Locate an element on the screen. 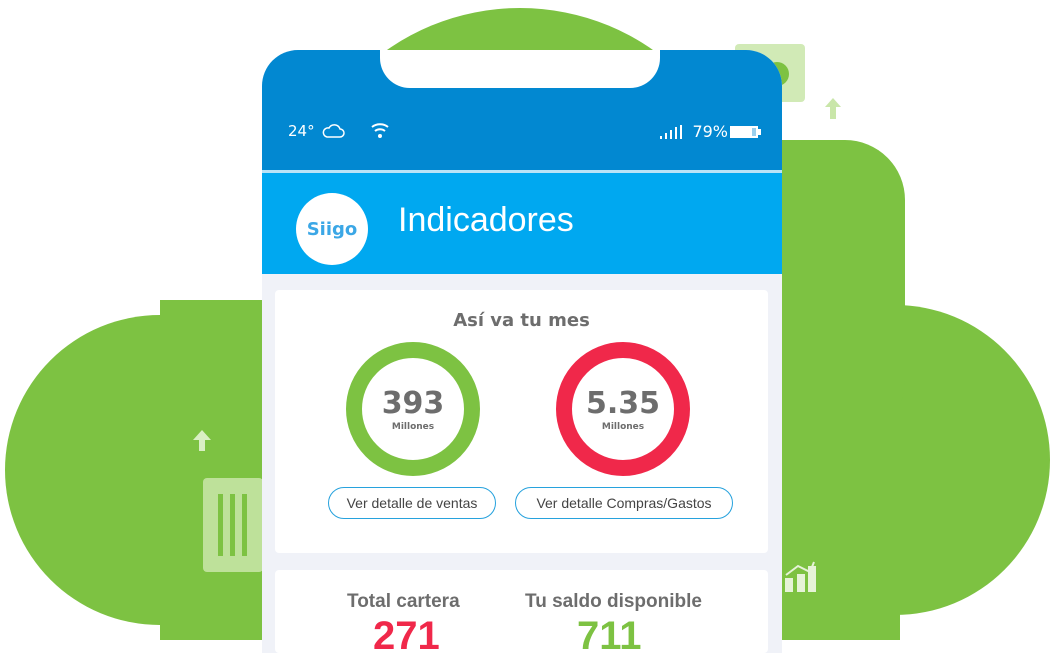 Image resolution: width=1051 pixels, height=653 pixels. status-bar: 24° 79% is located at coordinates (522, 110).